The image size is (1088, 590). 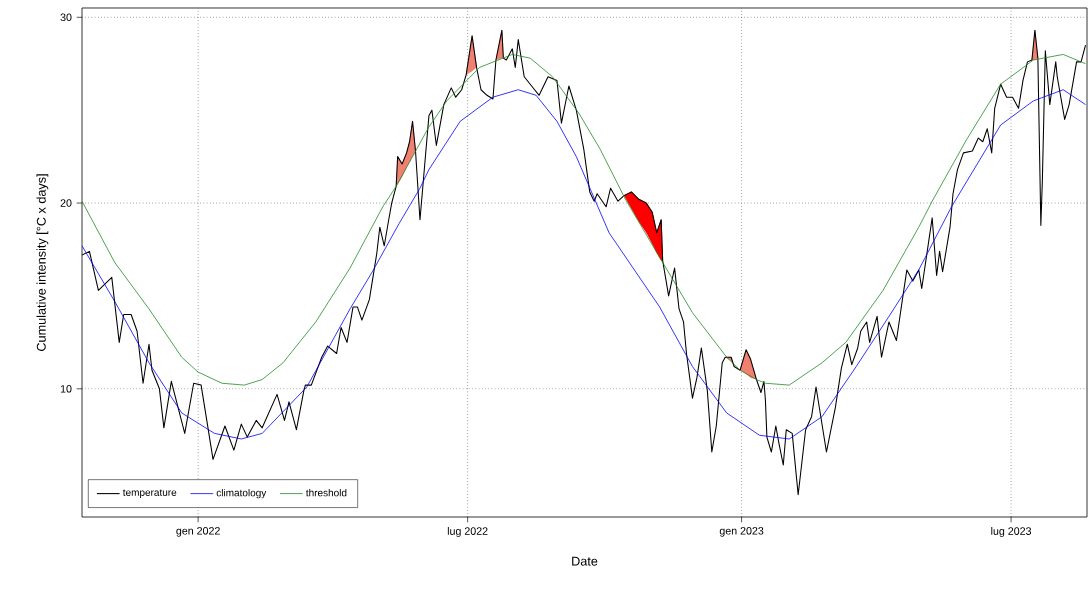 I want to click on x-tick-label: gen 2023, so click(x=741, y=532).